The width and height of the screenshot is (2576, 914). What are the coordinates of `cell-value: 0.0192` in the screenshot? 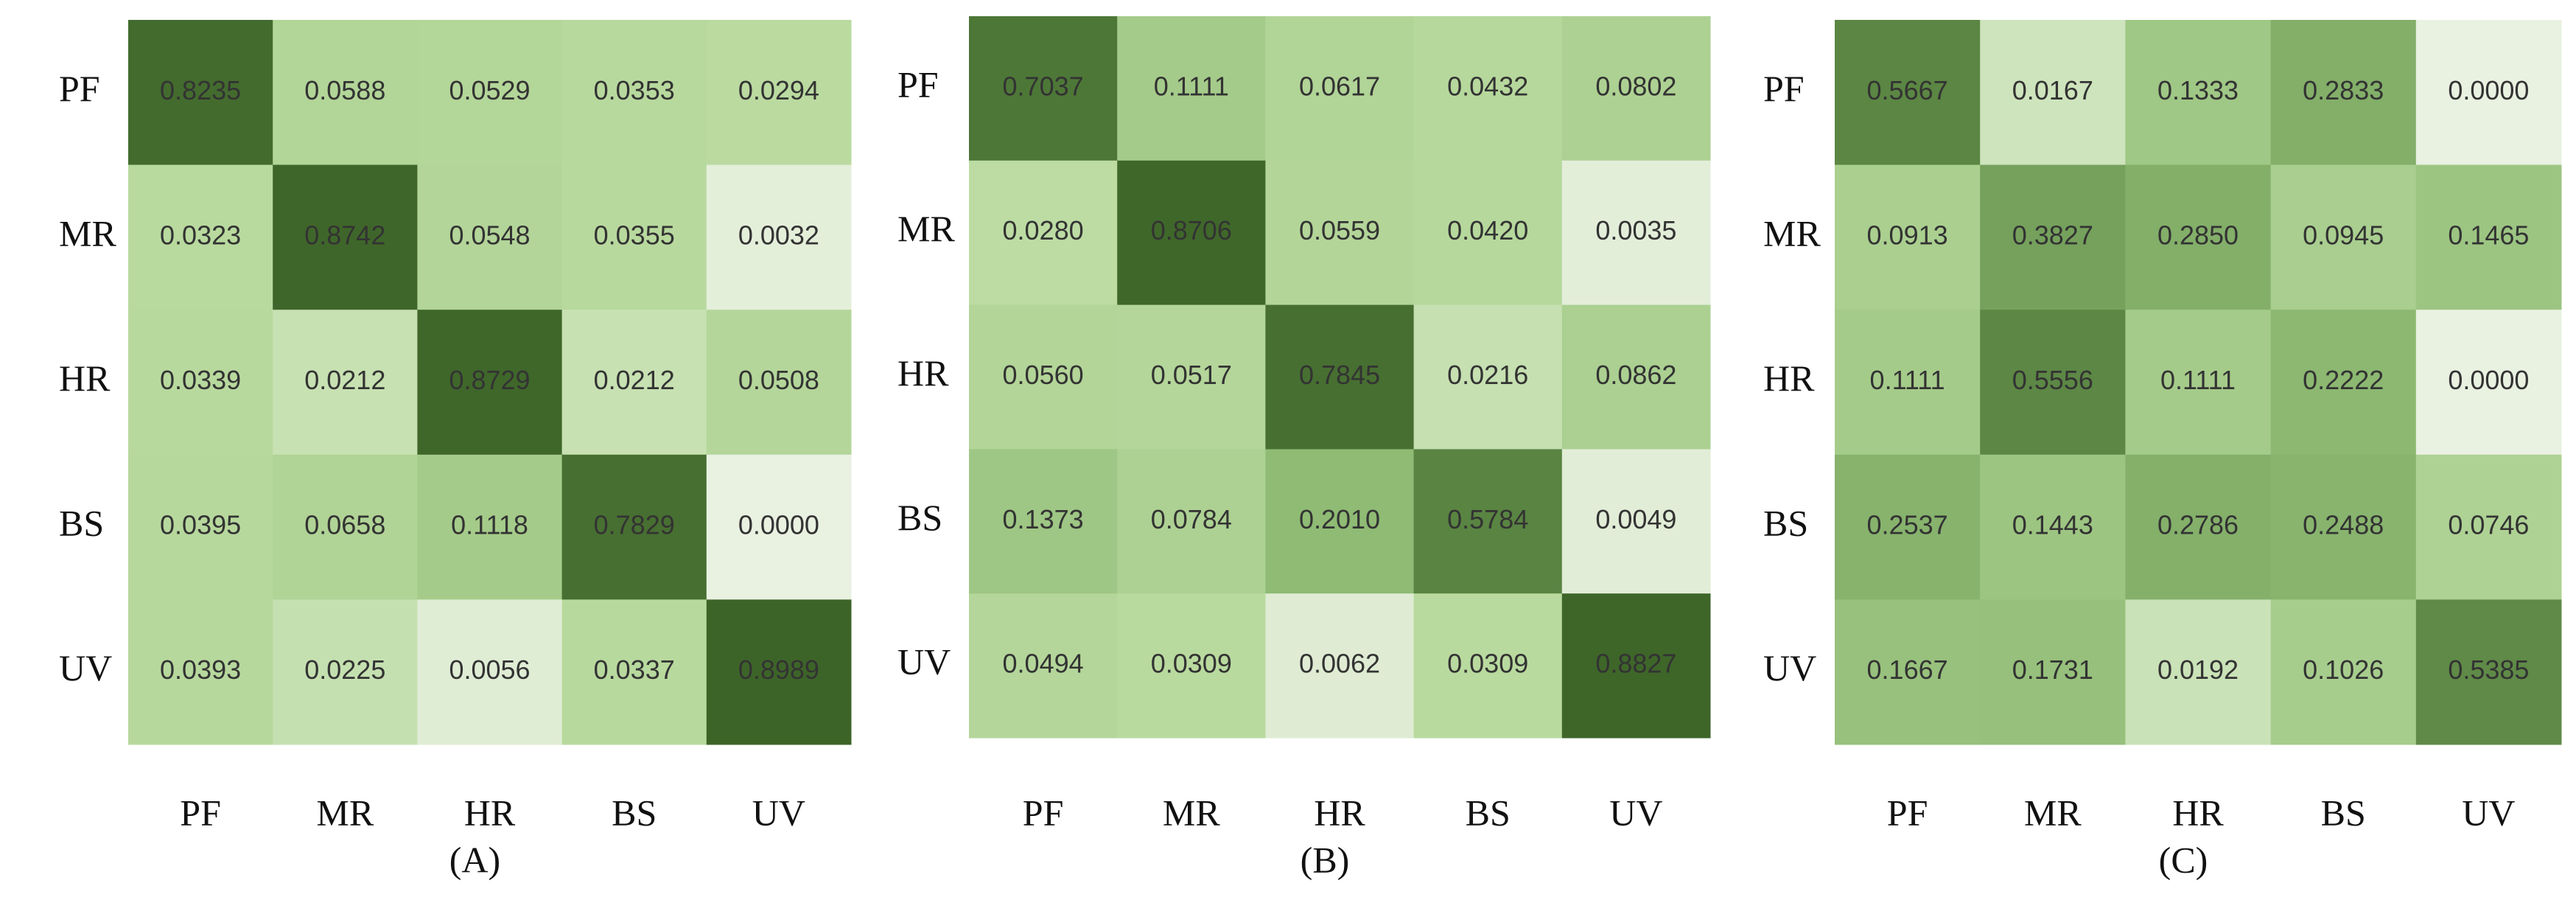 It's located at (2198, 670).